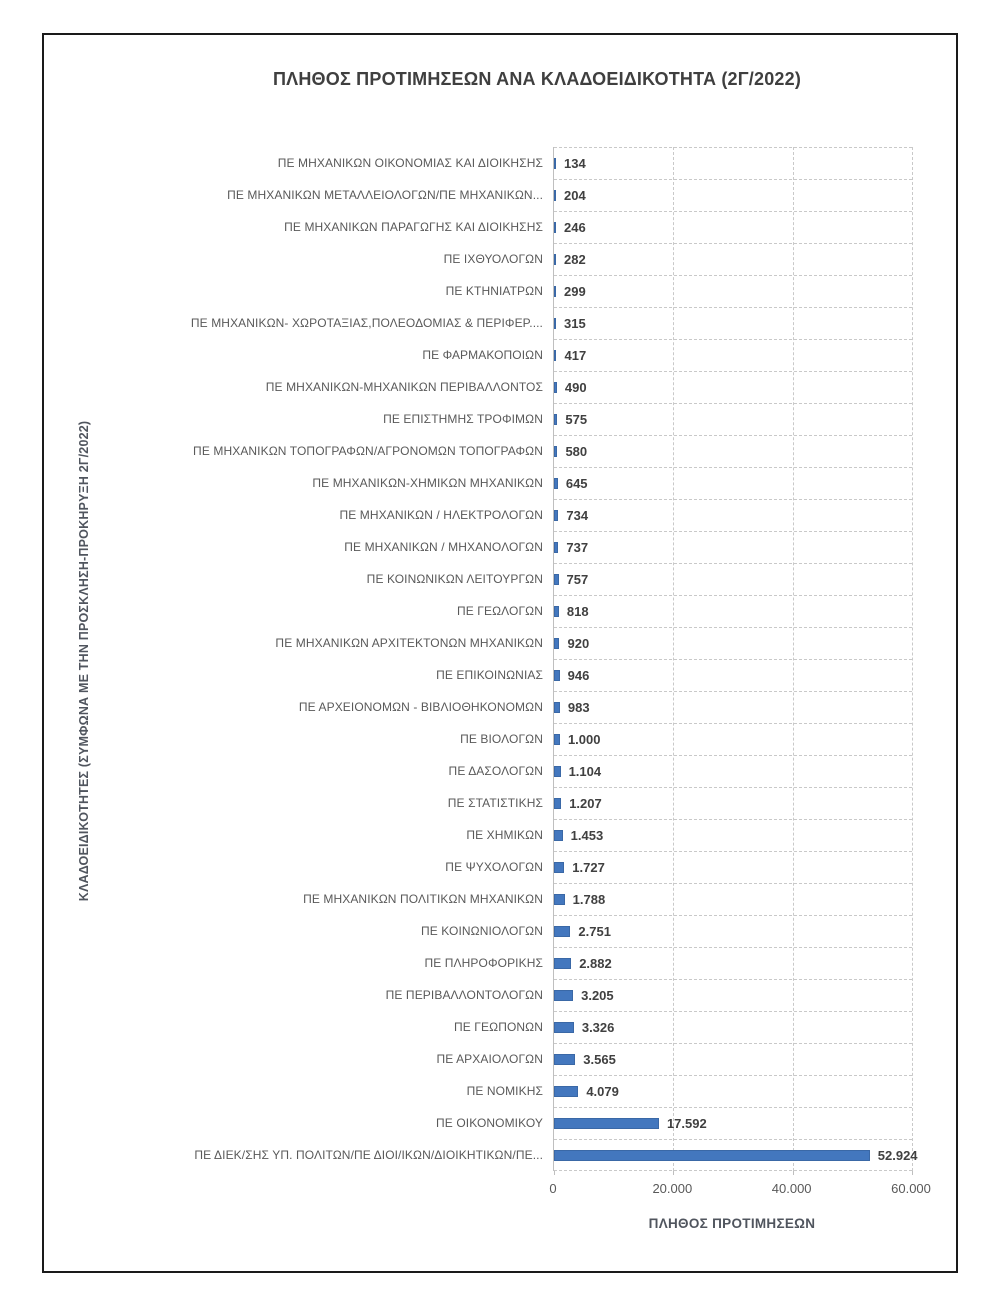 This screenshot has width=1000, height=1307. I want to click on category-label: ΠΕ ΓΕΩΛΟΓΩΝ, so click(499, 611).